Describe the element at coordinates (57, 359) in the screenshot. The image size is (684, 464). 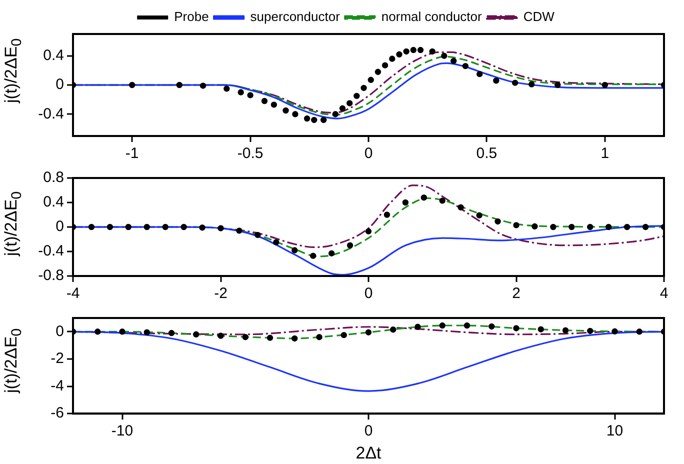
I see `y-tick-label: -2` at that location.